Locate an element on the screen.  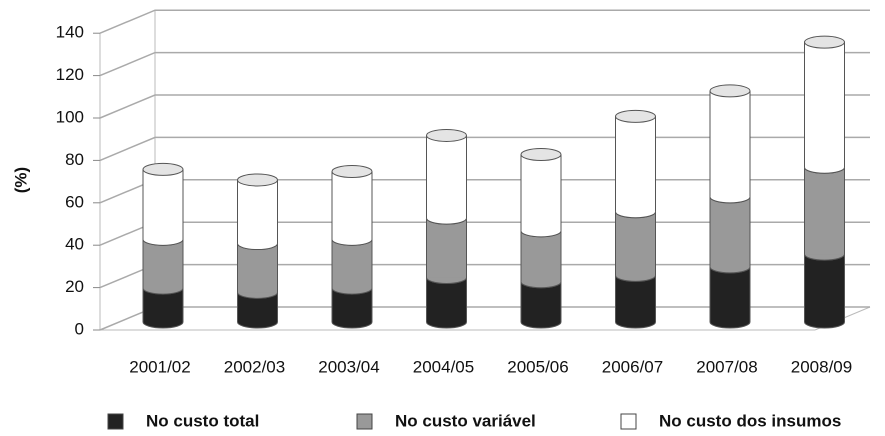
x-tick-label: 2003/04 is located at coordinates (348, 366).